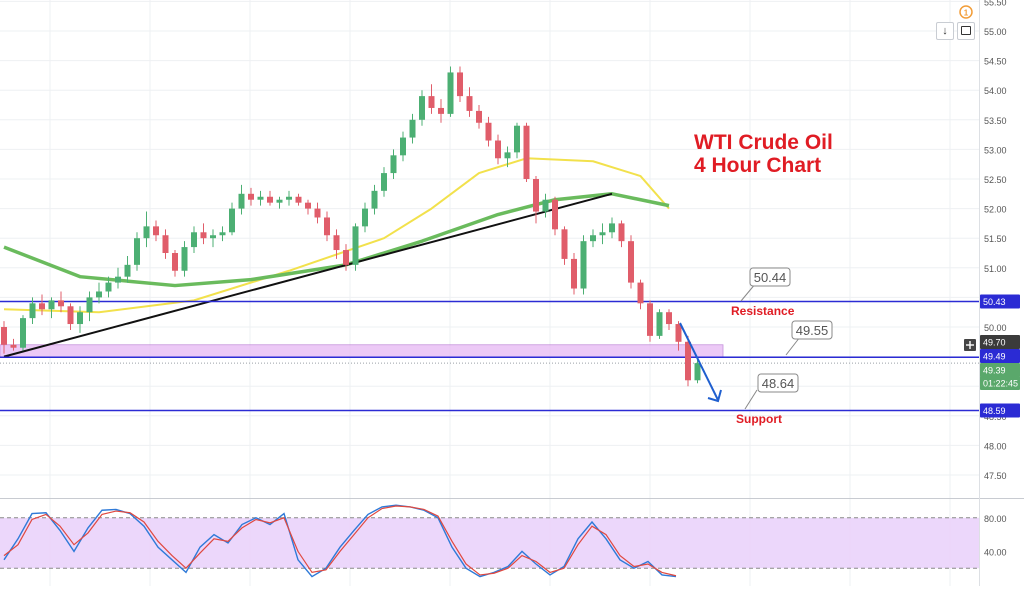 The height and width of the screenshot is (591, 1024). What do you see at coordinates (763, 311) in the screenshot?
I see `resistance-label: Resistance` at bounding box center [763, 311].